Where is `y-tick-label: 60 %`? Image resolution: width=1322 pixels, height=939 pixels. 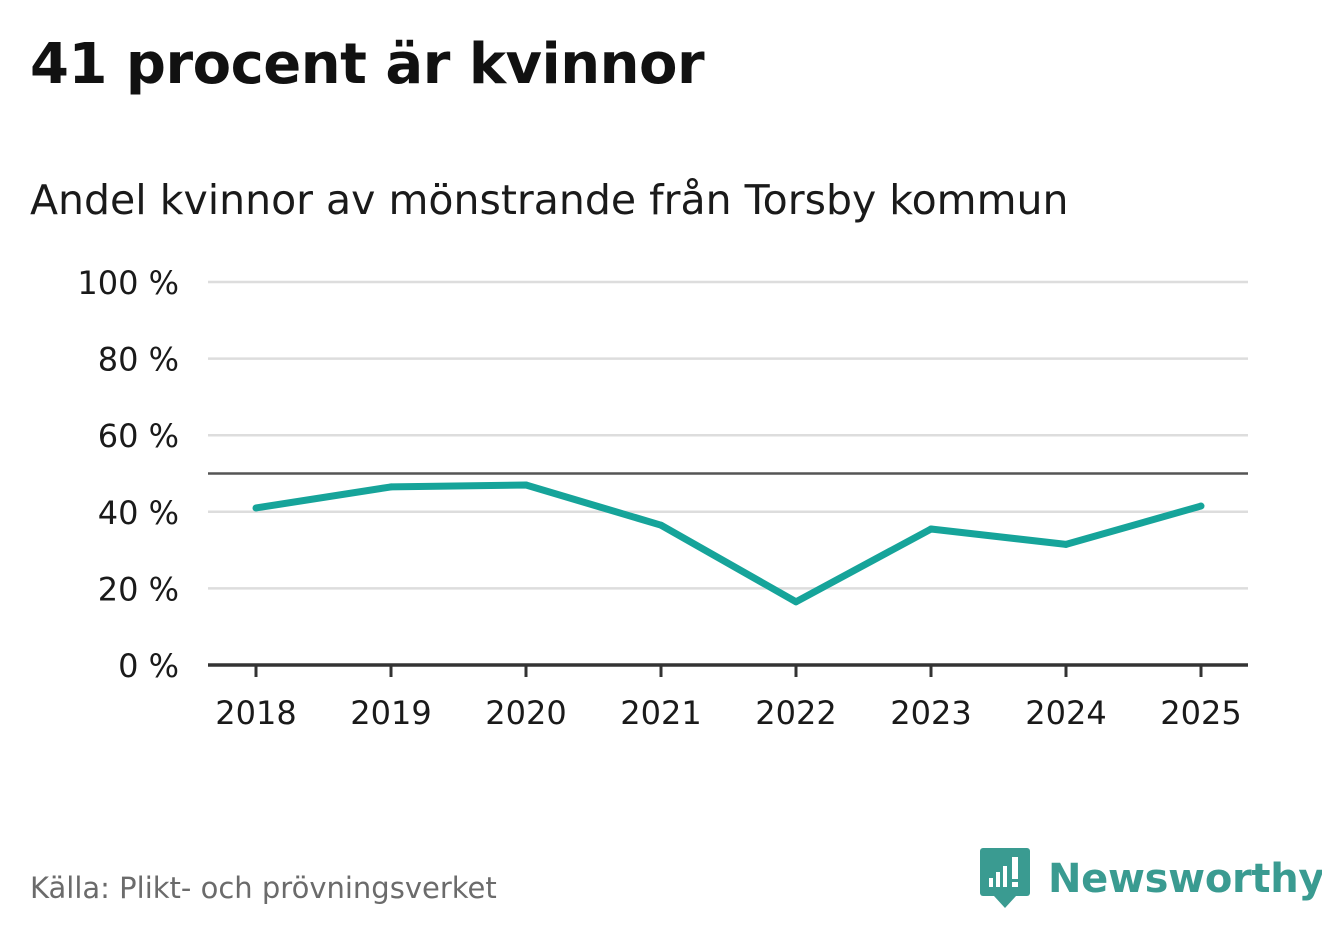 y-tick-label: 60 % is located at coordinates (138, 436).